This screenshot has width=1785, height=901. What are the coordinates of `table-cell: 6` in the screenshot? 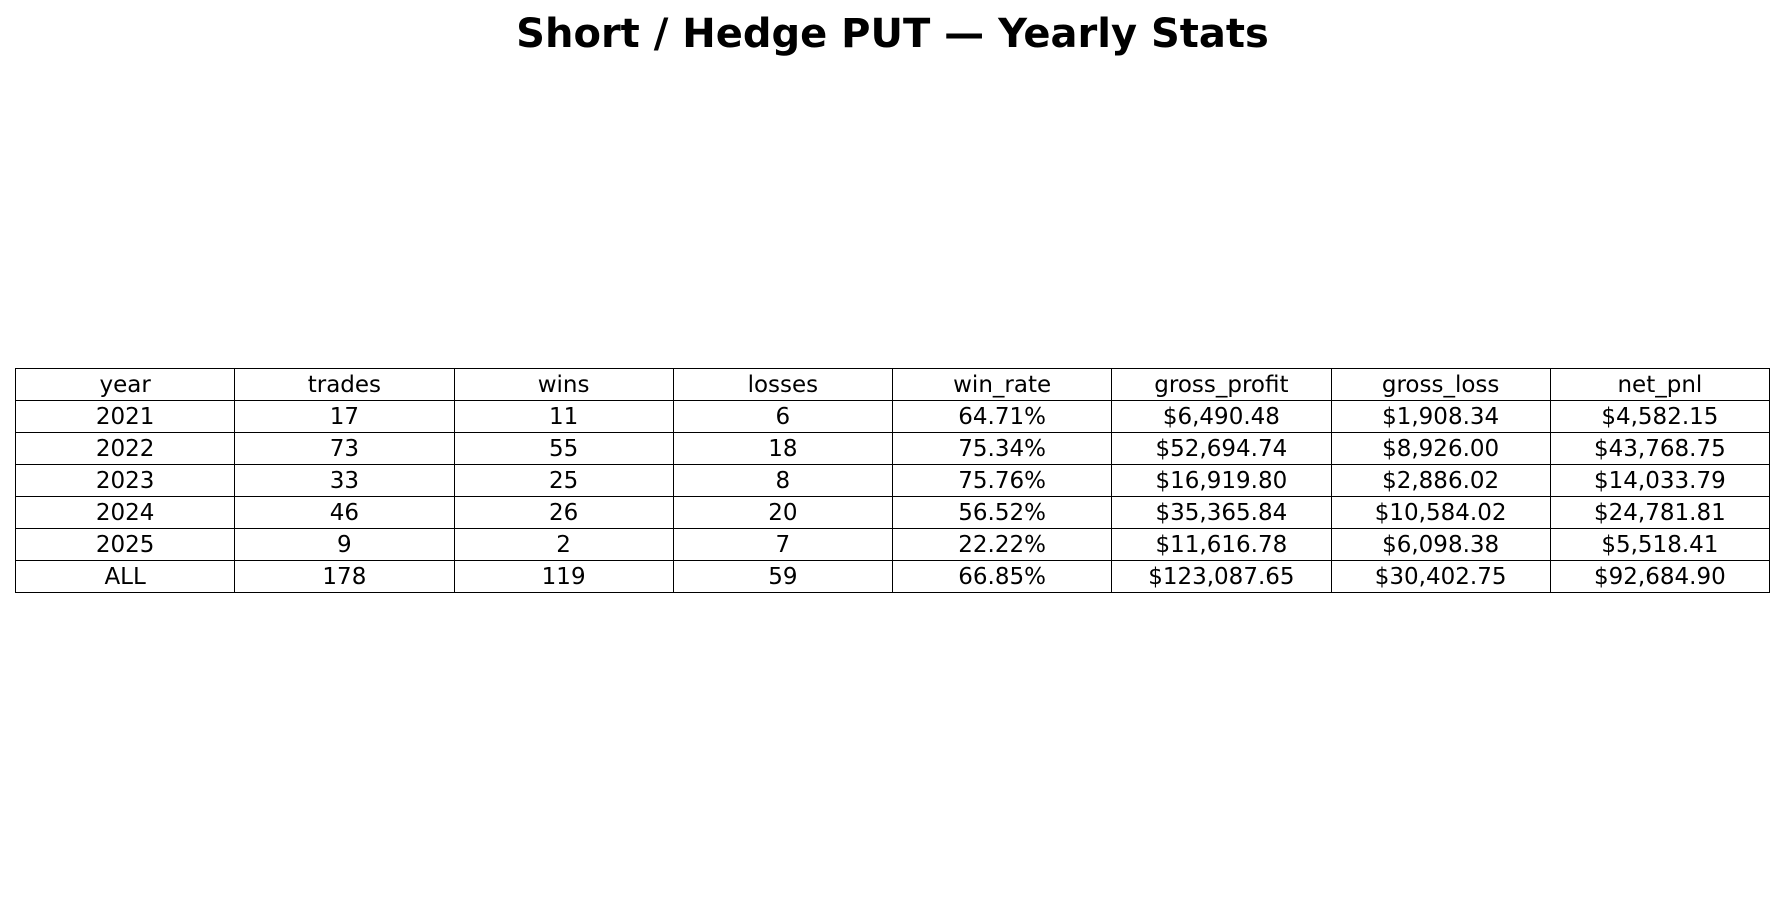 It's located at (783, 416).